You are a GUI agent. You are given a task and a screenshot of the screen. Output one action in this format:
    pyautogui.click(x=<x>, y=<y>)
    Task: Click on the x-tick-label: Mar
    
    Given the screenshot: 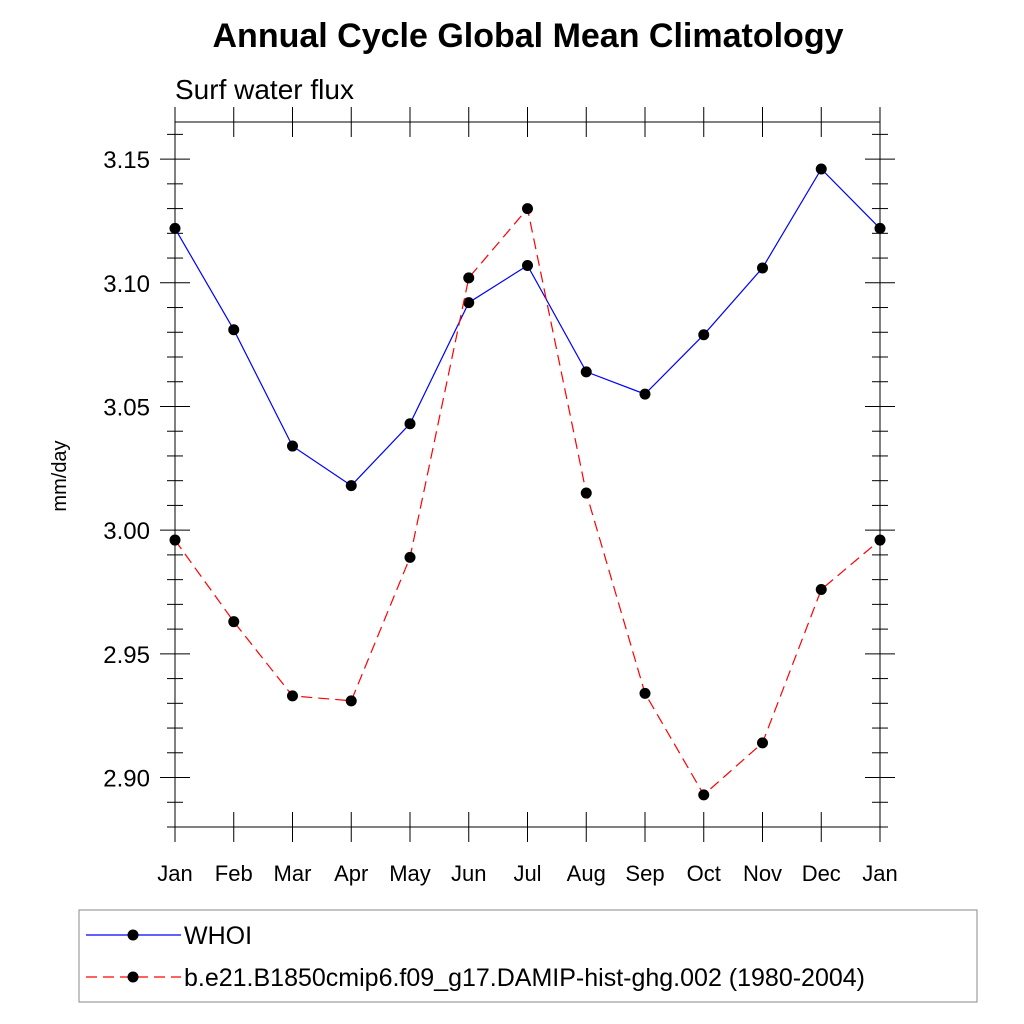 What is the action you would take?
    pyautogui.click(x=293, y=873)
    